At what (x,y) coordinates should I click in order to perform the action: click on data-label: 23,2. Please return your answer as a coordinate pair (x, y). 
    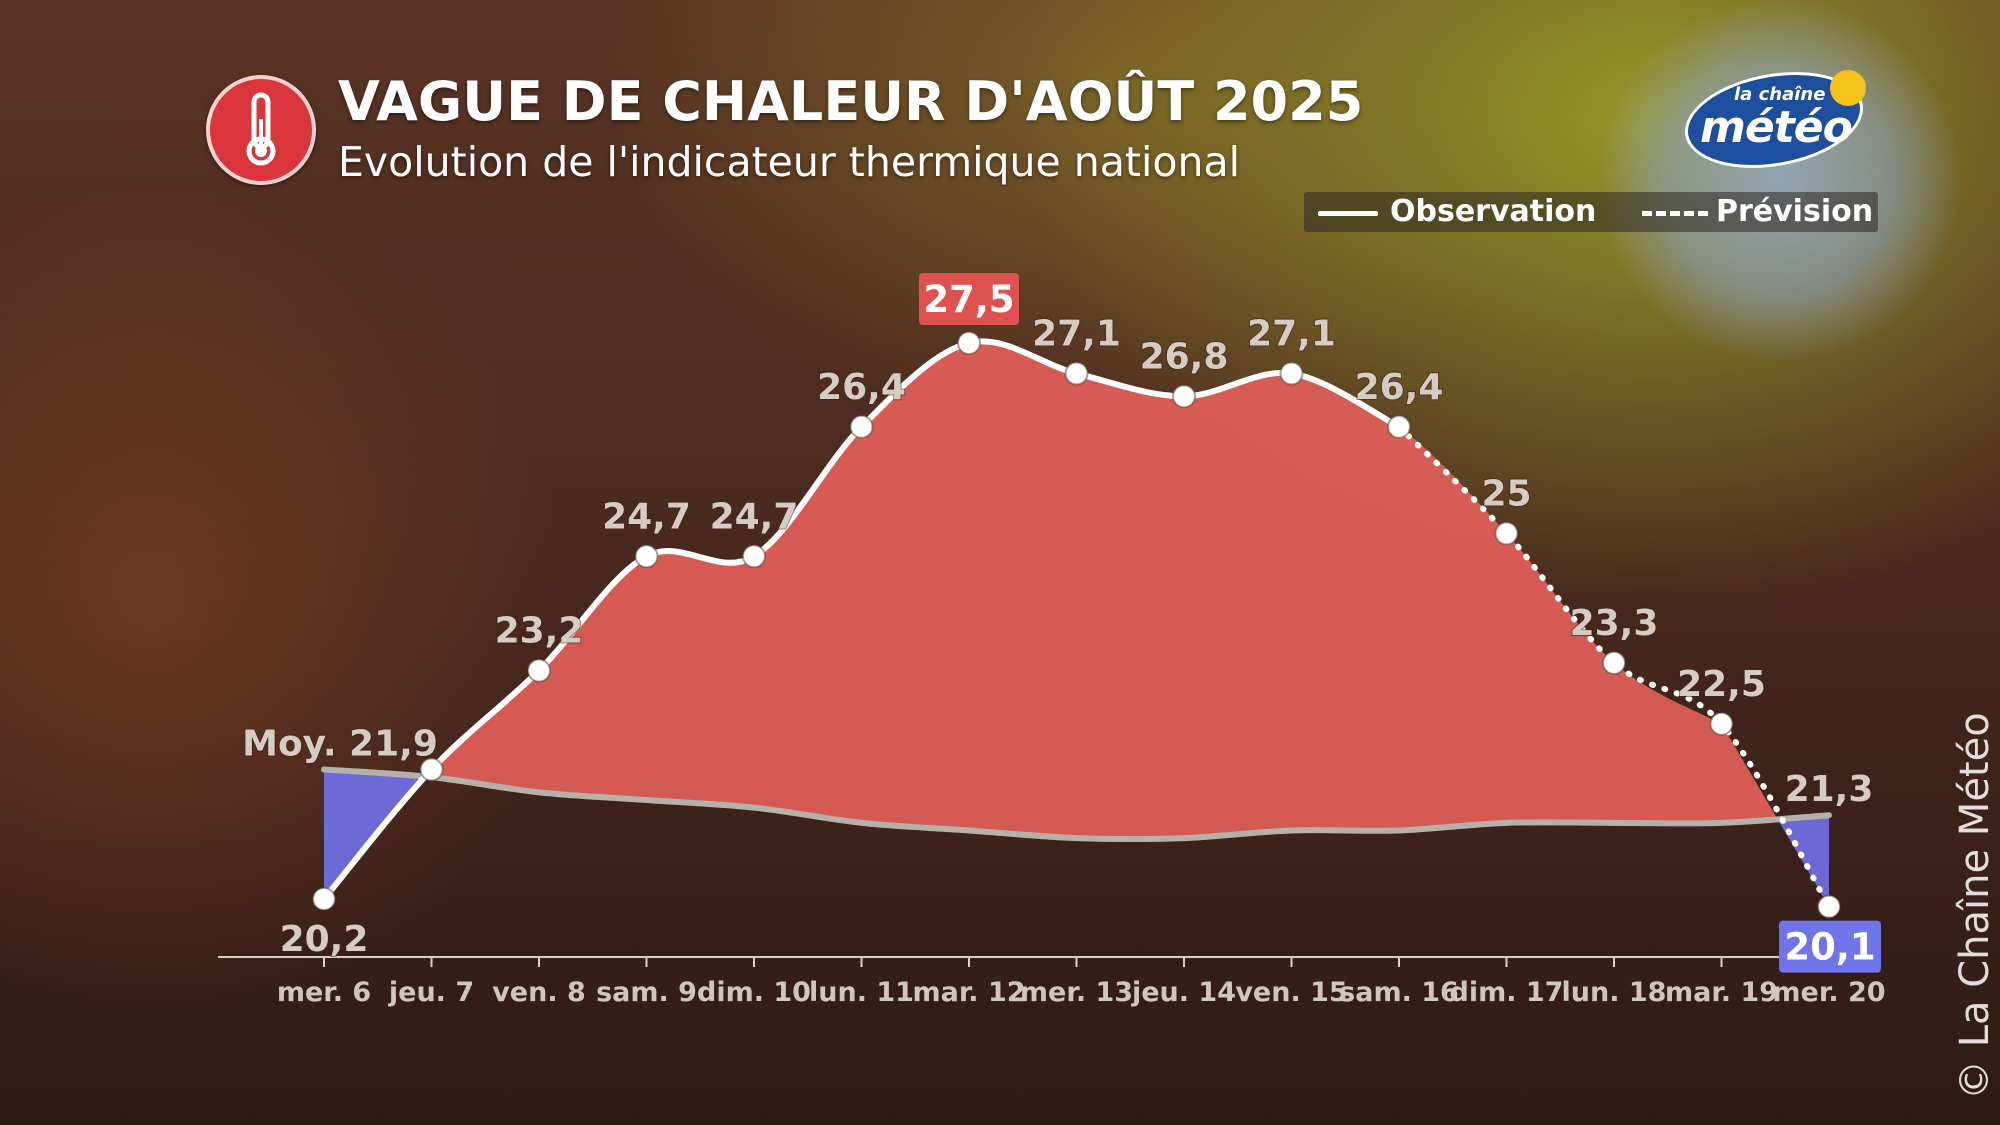
    Looking at the image, I should click on (539, 631).